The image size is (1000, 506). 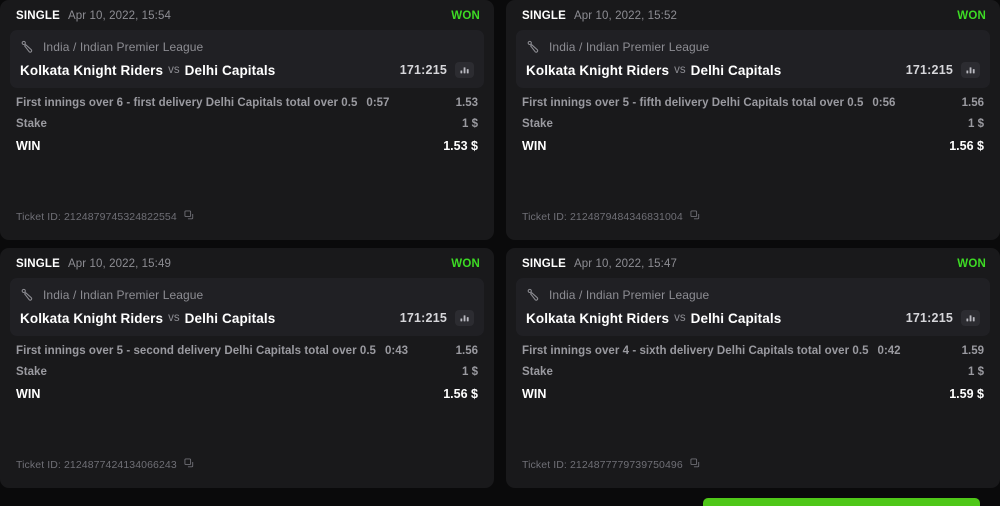 What do you see at coordinates (884, 103) in the screenshot?
I see `selection-time: 0:56` at bounding box center [884, 103].